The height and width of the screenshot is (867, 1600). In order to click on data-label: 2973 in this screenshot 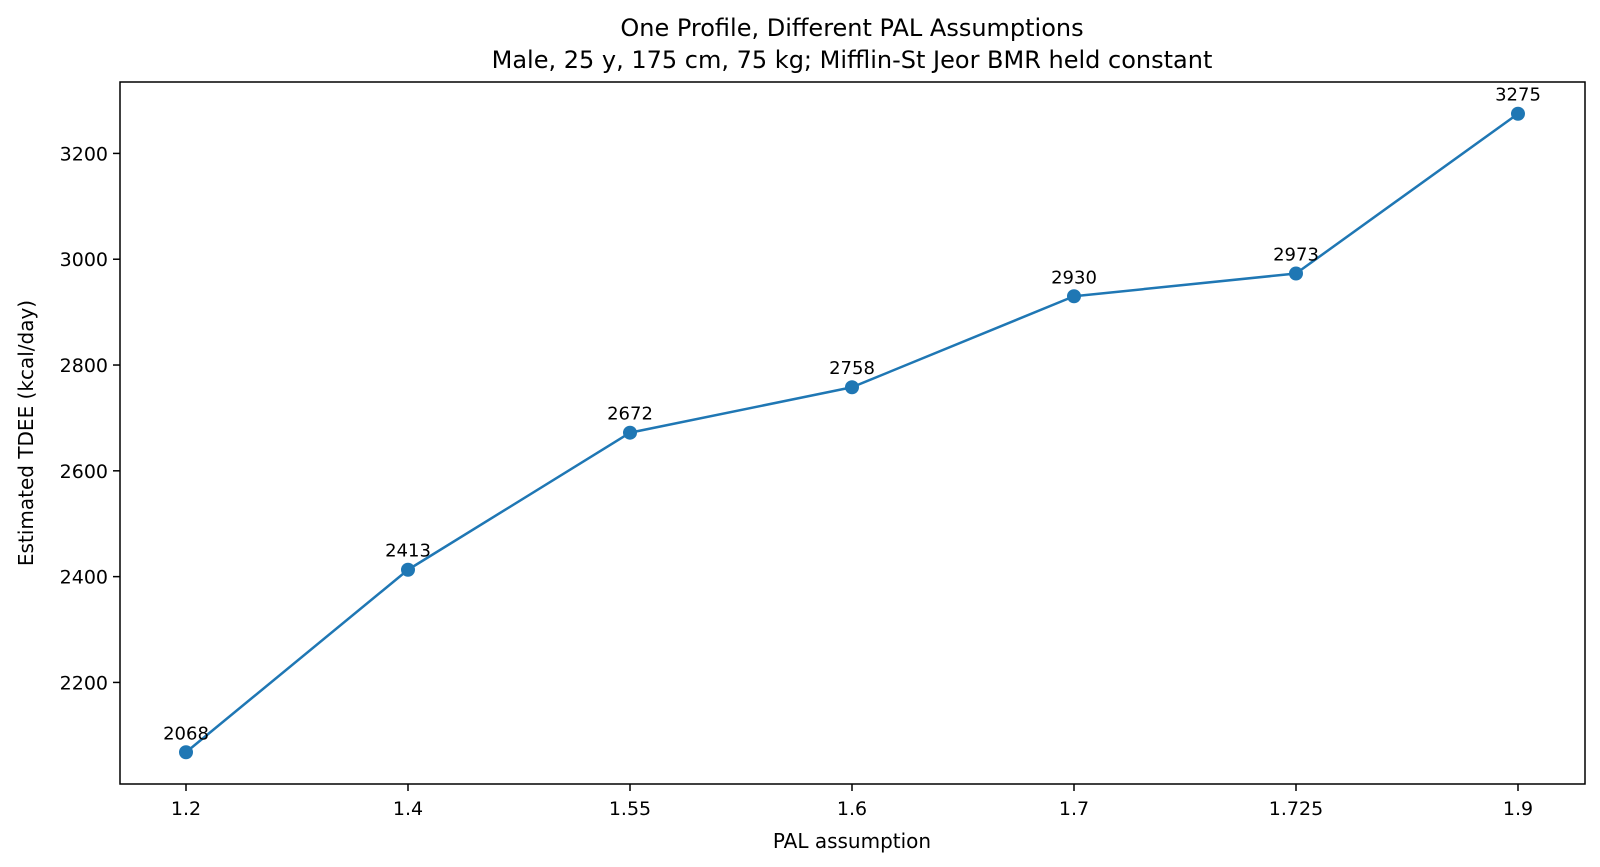, I will do `click(1296, 255)`.